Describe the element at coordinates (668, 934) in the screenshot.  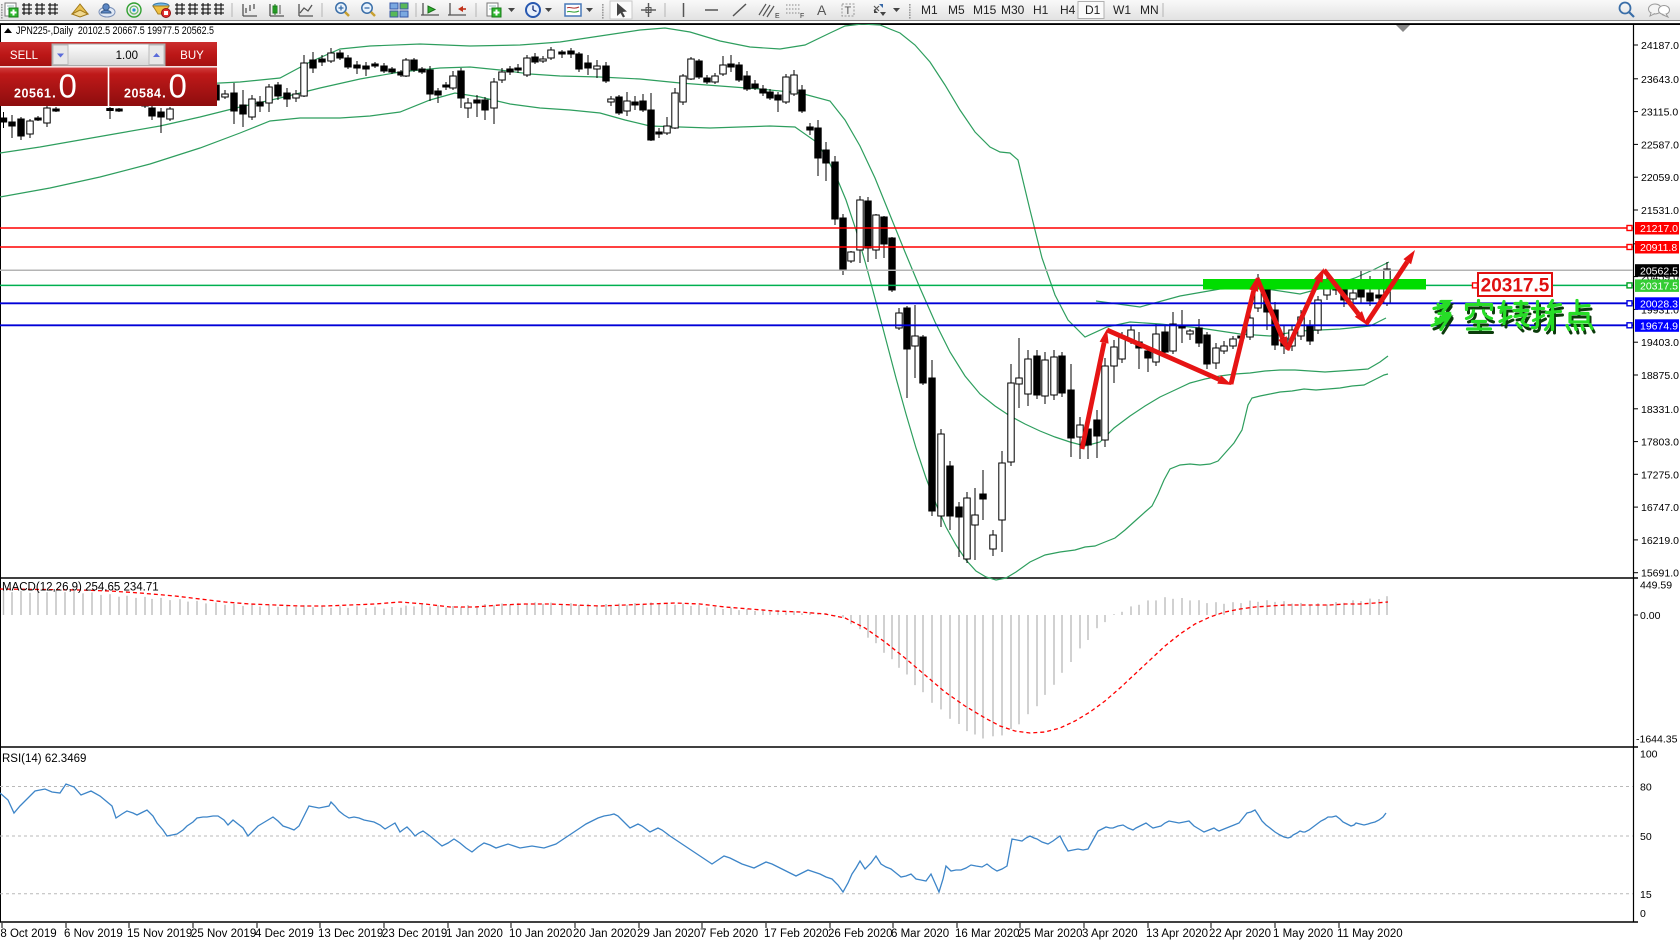
I see `svg-text: 29 Jan 2020` at that location.